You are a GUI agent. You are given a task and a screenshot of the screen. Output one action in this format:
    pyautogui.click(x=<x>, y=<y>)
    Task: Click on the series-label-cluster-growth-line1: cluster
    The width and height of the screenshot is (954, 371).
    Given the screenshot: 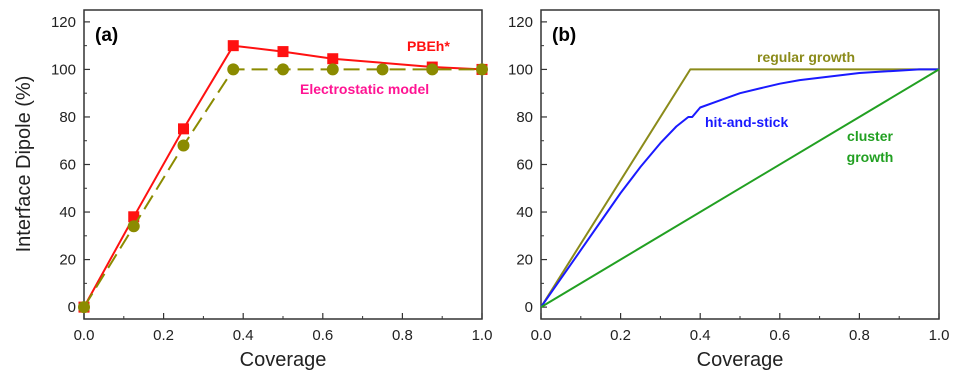 What is the action you would take?
    pyautogui.click(x=870, y=136)
    